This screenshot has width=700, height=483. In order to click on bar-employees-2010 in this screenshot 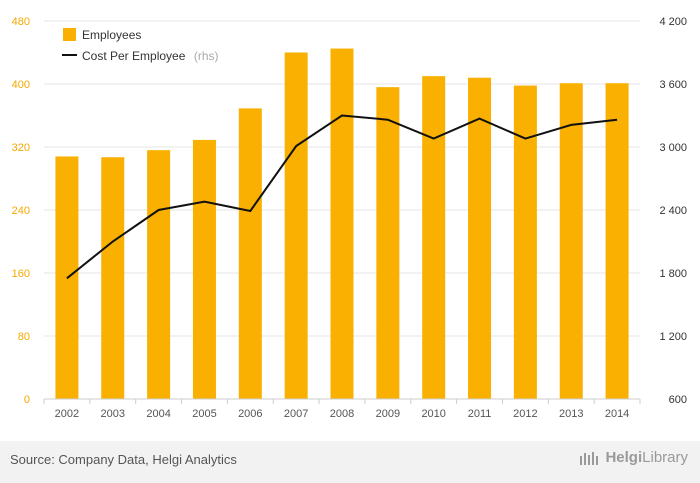, I will do `click(434, 237)`.